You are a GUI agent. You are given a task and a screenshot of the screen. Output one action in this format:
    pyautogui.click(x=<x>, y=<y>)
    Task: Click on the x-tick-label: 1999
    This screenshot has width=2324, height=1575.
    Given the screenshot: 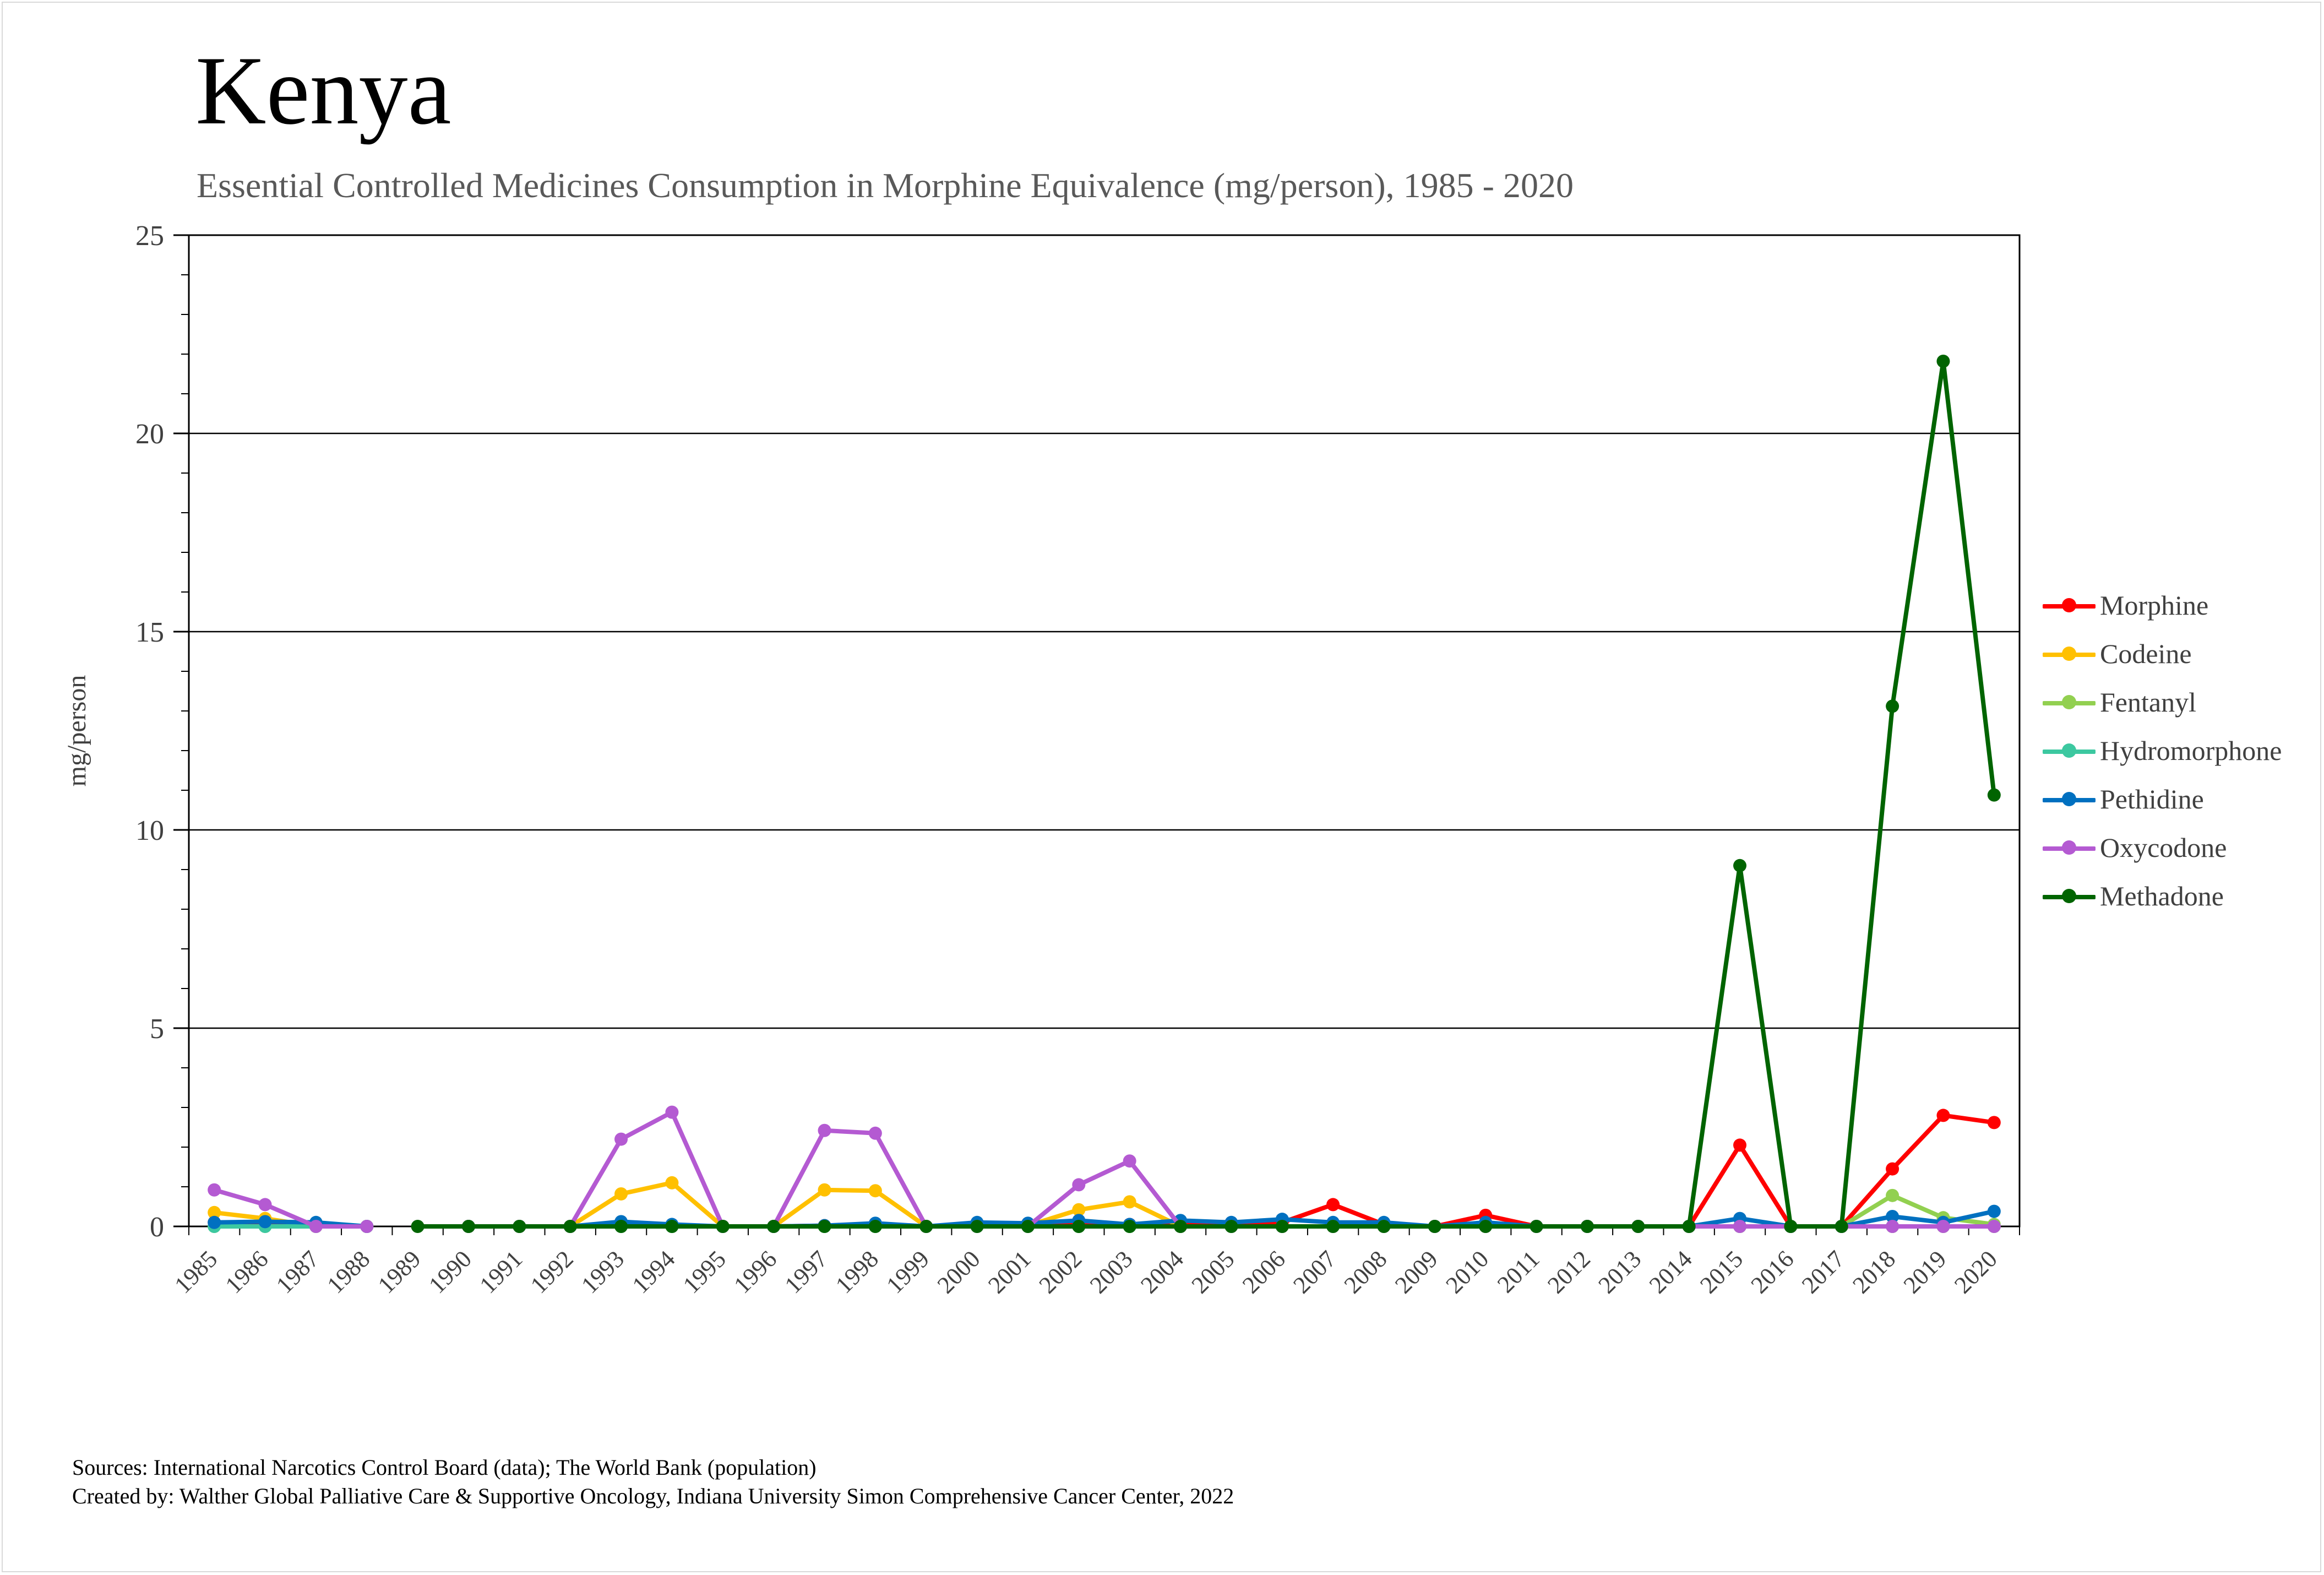 What is the action you would take?
    pyautogui.click(x=907, y=1272)
    